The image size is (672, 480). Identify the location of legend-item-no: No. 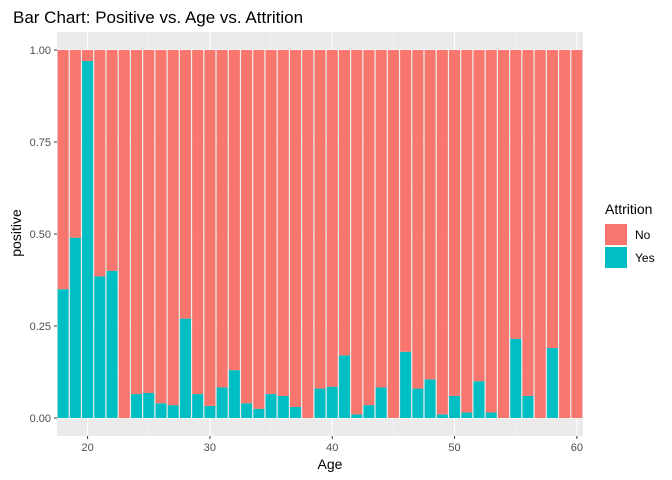
(628, 234).